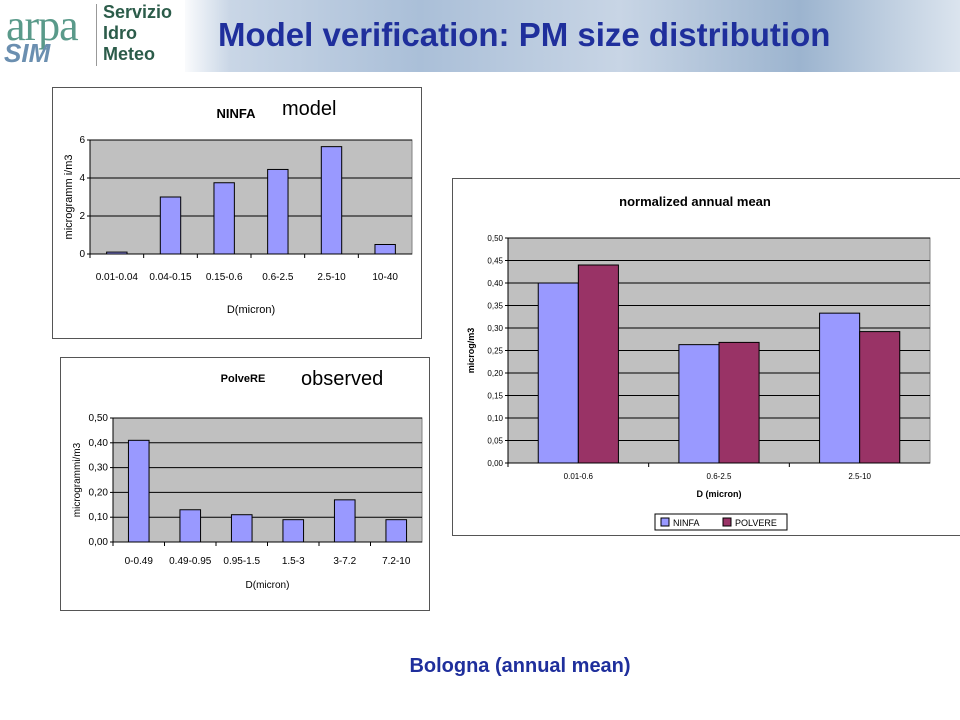  Describe the element at coordinates (665, 522) in the screenshot. I see `legend-swatch-ninfa` at that location.